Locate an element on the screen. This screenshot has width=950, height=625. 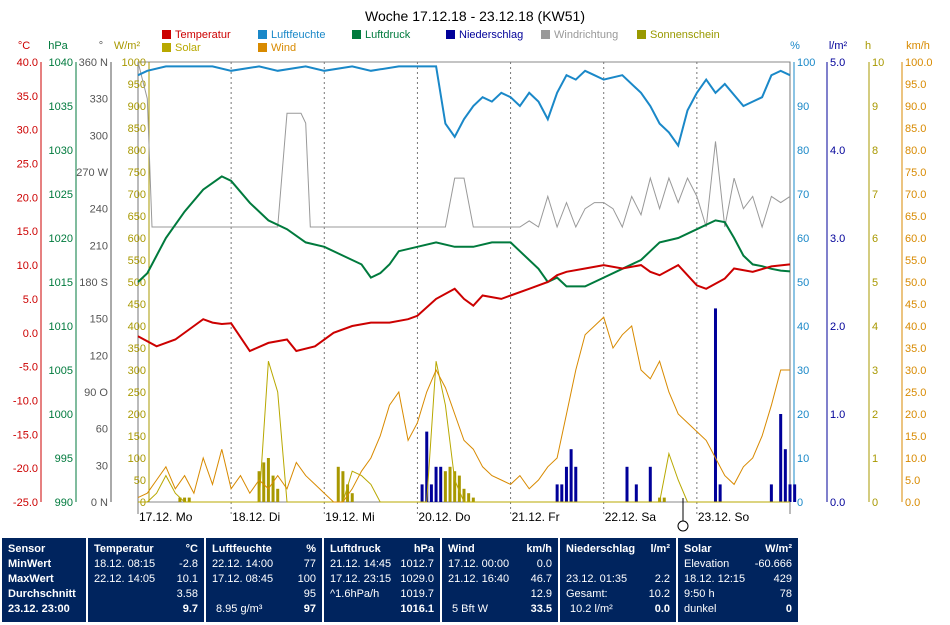
wind-min-time: 17.12. 00:00 is located at coordinates (479, 564).